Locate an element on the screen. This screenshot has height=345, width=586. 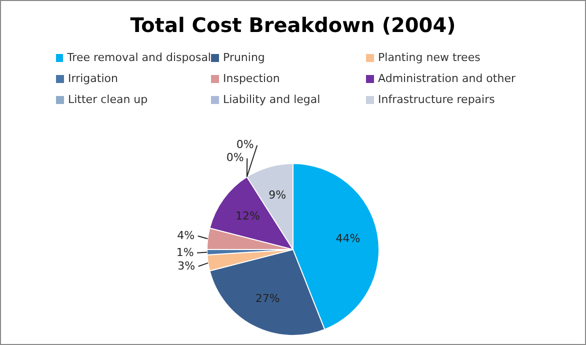
data-label: 3% is located at coordinates (187, 265).